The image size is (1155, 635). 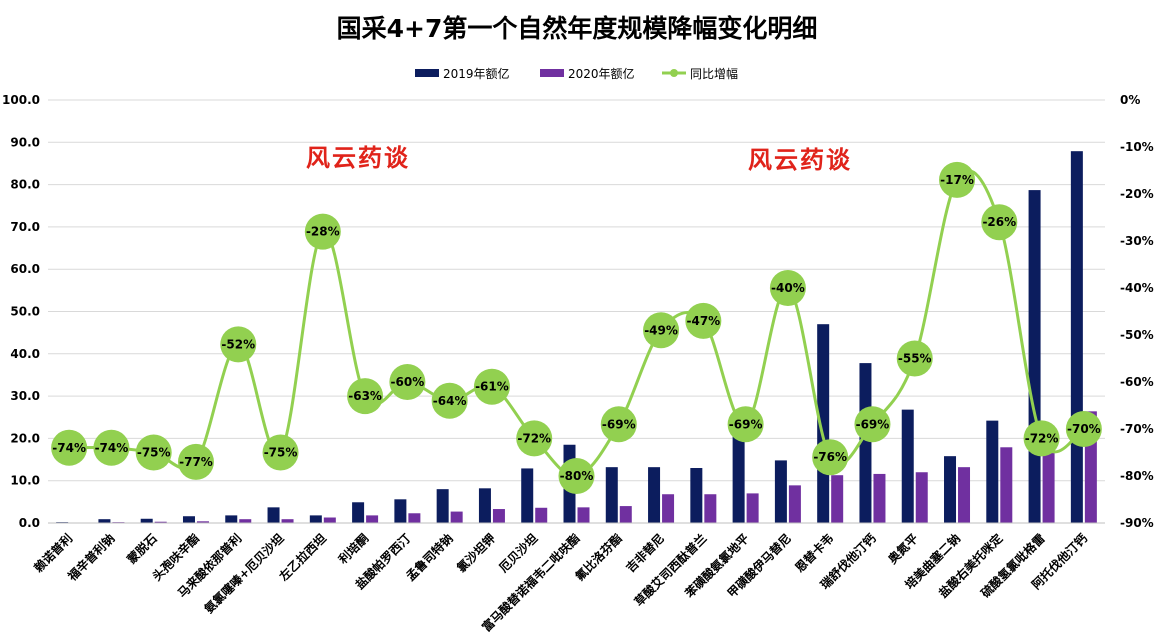 I want to click on legend: 2019年额亿 2020年额亿 同比增幅, so click(x=576, y=73).